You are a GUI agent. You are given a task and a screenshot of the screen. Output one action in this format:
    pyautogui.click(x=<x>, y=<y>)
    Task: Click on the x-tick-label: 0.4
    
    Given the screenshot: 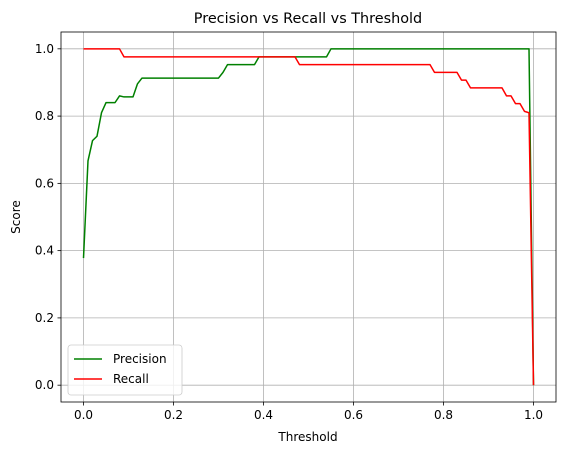 What is the action you would take?
    pyautogui.click(x=263, y=415)
    